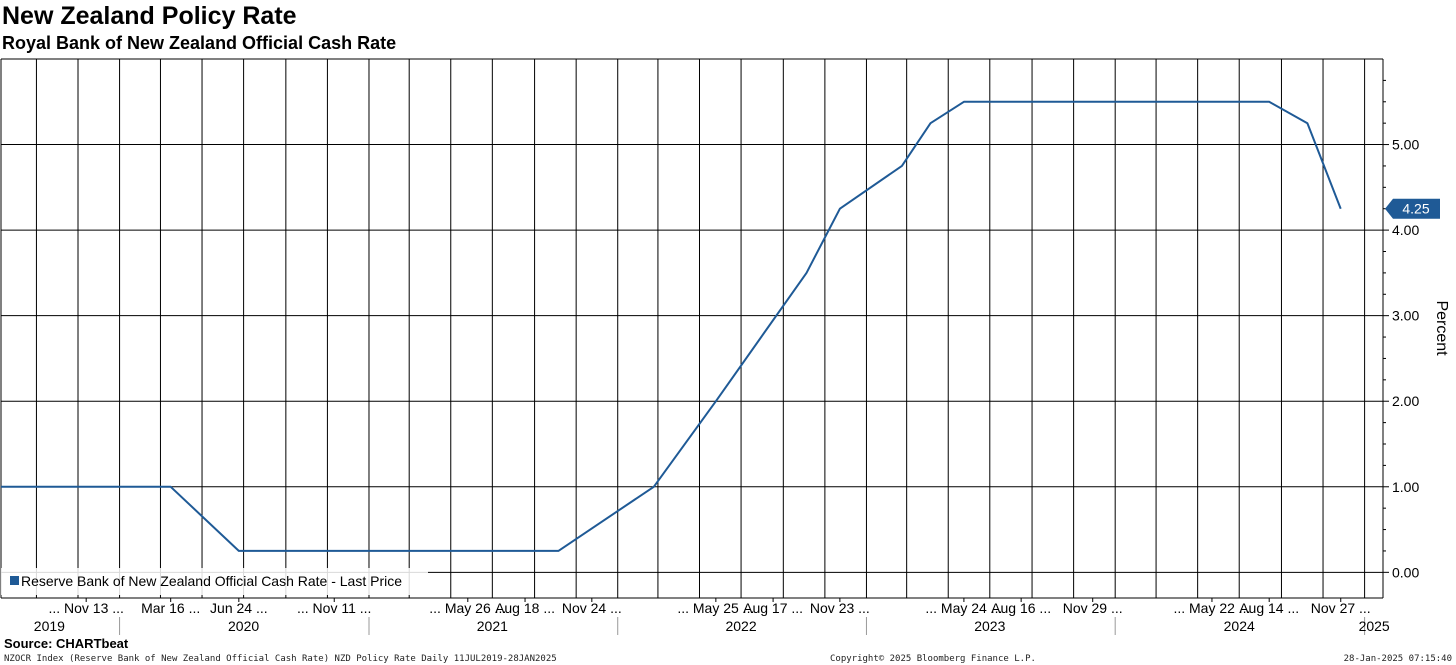  Describe the element at coordinates (1405, 487) in the screenshot. I see `y-tick-label: 1.00` at that location.